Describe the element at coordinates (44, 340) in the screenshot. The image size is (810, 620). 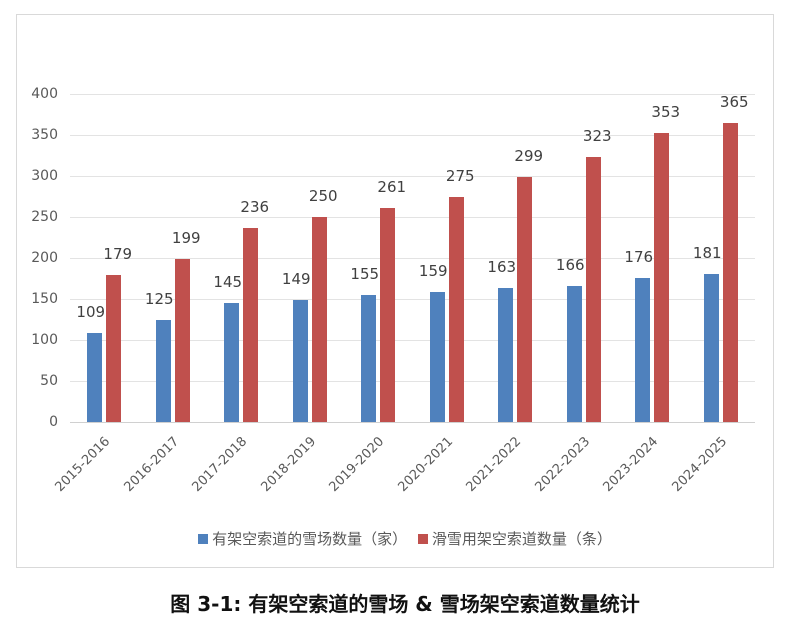
I see `y-tick-label: 100` at that location.